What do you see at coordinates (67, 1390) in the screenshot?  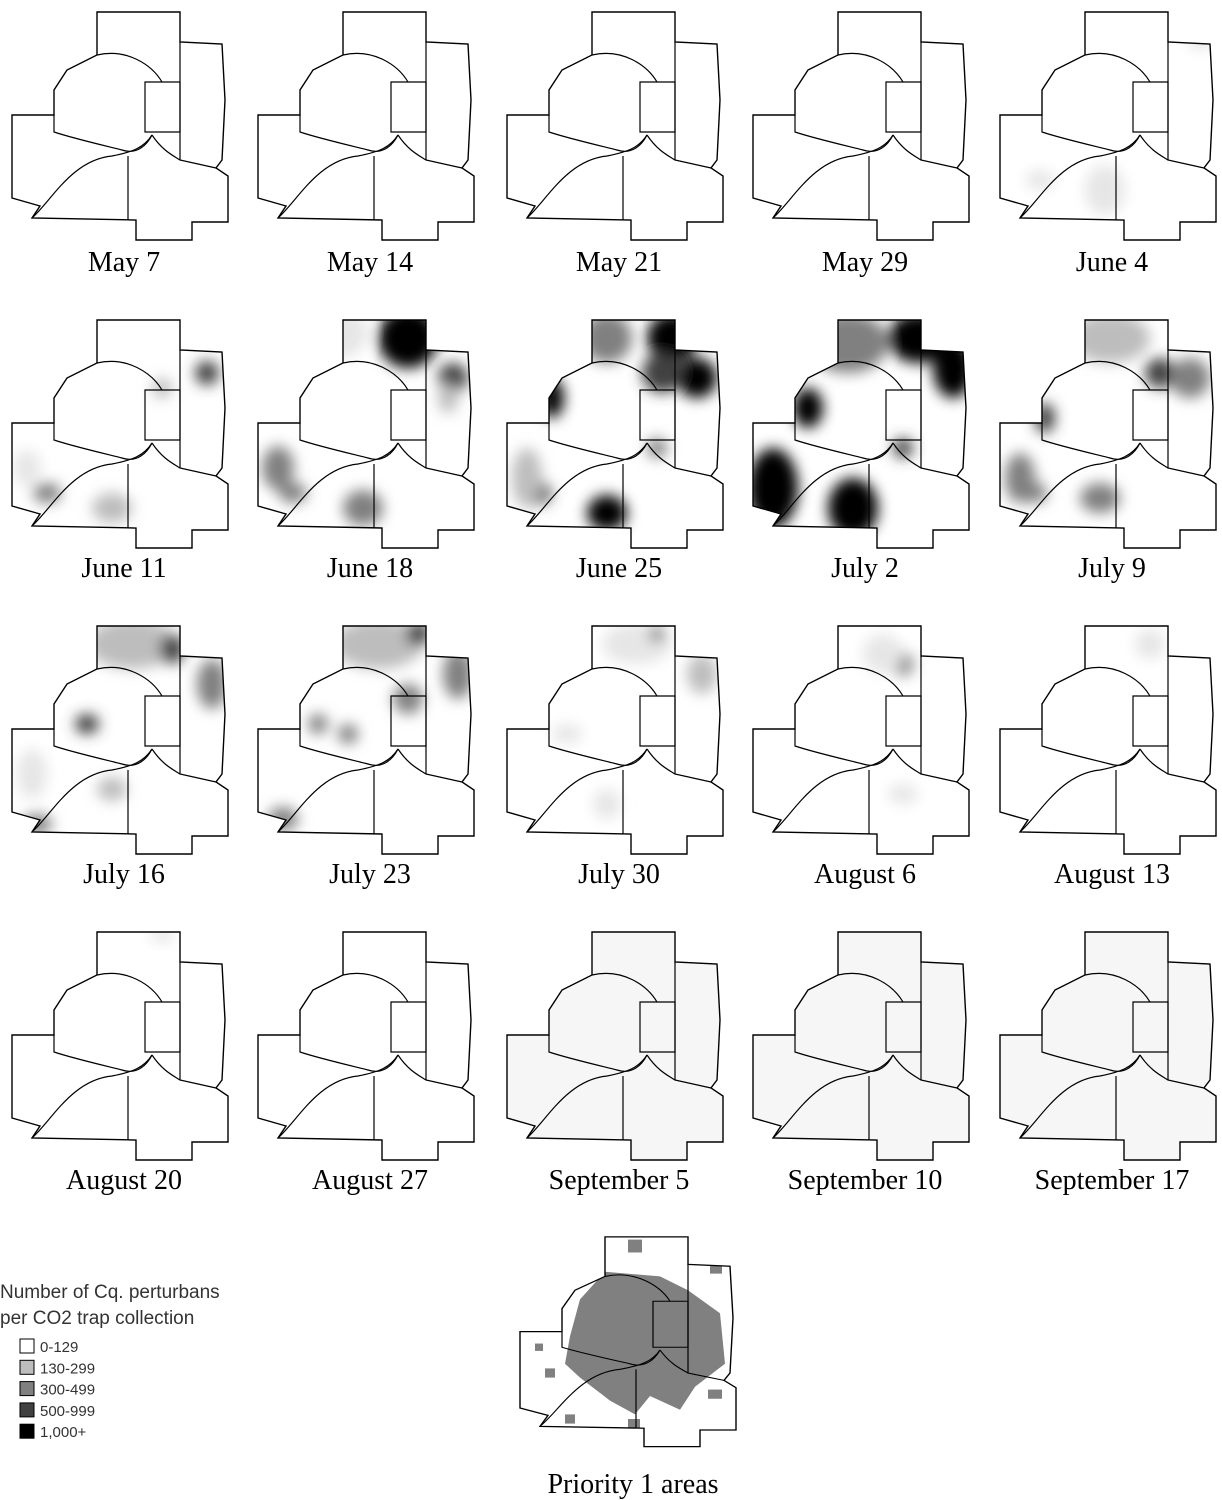 I see `legend-label: 300-499` at bounding box center [67, 1390].